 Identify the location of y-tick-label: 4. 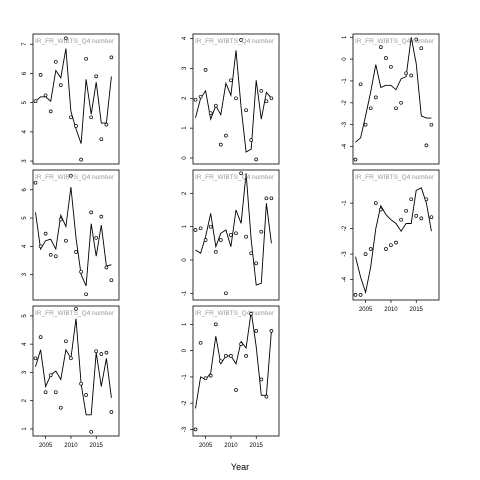
(25, 246).